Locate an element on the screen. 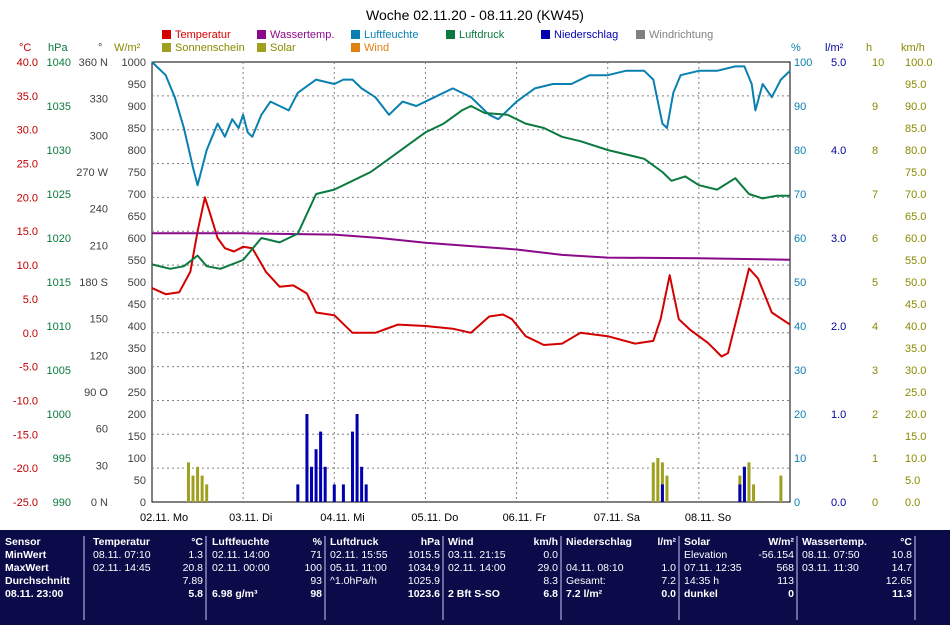 The width and height of the screenshot is (950, 625). tick-label-sun: 3 is located at coordinates (875, 371).